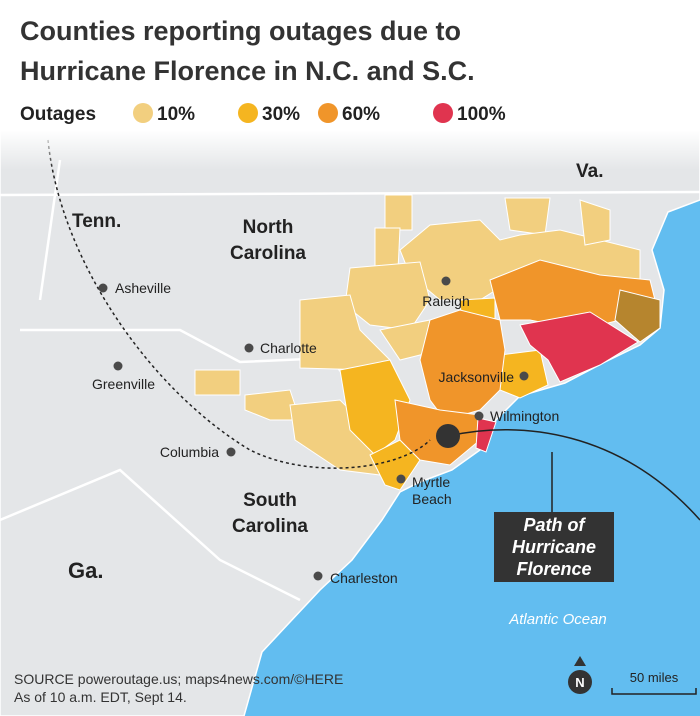 The height and width of the screenshot is (716, 700). Describe the element at coordinates (361, 114) in the screenshot. I see `legend-item: 60%` at that location.